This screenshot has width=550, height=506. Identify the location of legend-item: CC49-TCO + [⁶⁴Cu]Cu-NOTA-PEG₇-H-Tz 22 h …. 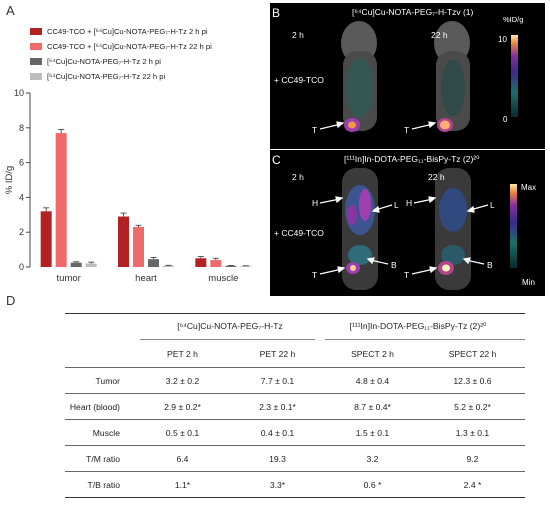
(121, 46).